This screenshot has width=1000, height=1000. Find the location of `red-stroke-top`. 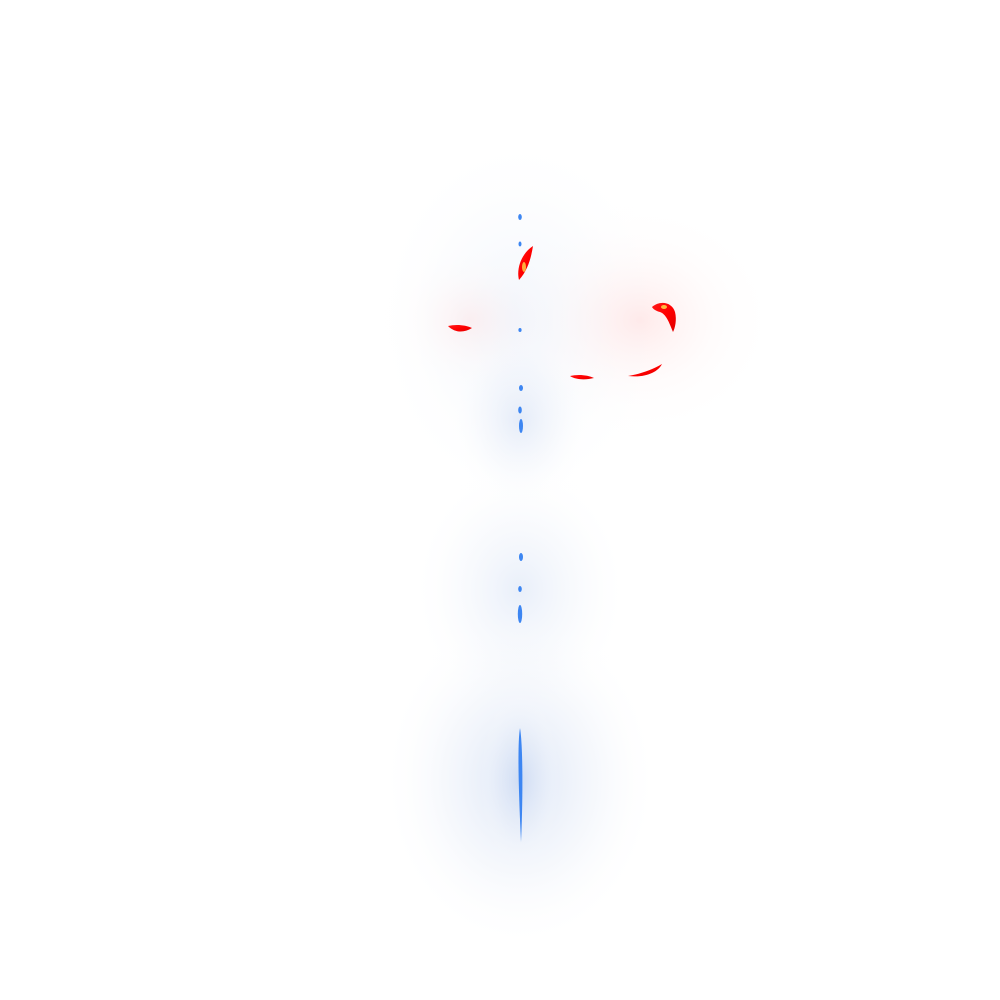

red-stroke-top is located at coordinates (525, 263).